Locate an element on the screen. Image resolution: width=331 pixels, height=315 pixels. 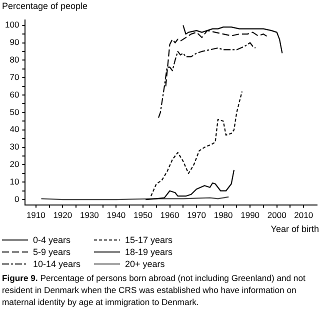
legend-label: 0-4 years is located at coordinates (52, 240).